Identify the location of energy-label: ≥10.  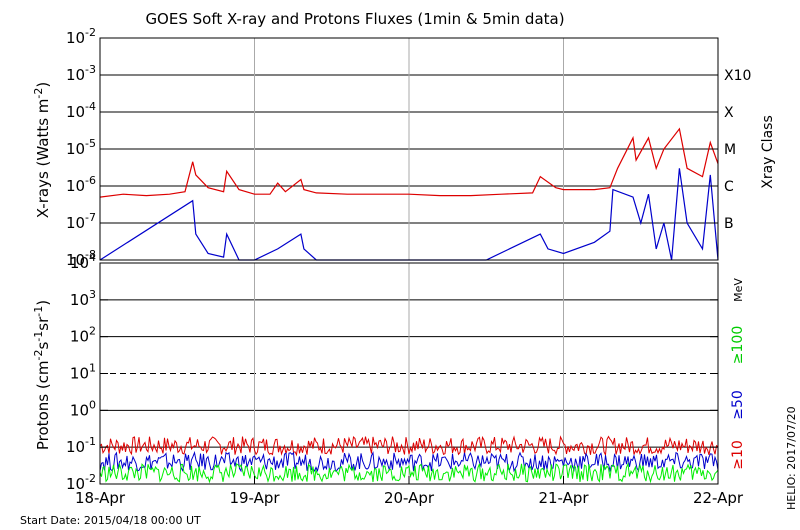
(738, 455).